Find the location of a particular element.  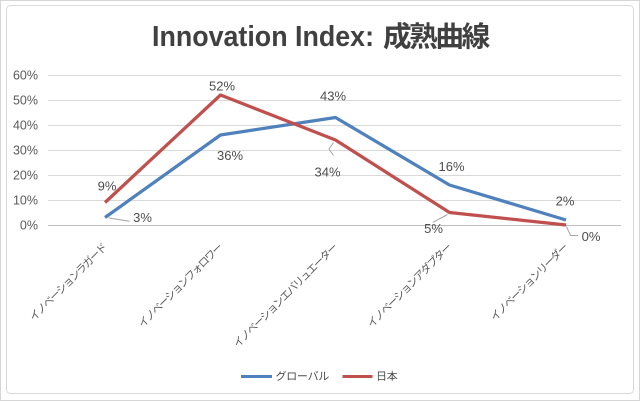

svg-text: 34% is located at coordinates (327, 172).